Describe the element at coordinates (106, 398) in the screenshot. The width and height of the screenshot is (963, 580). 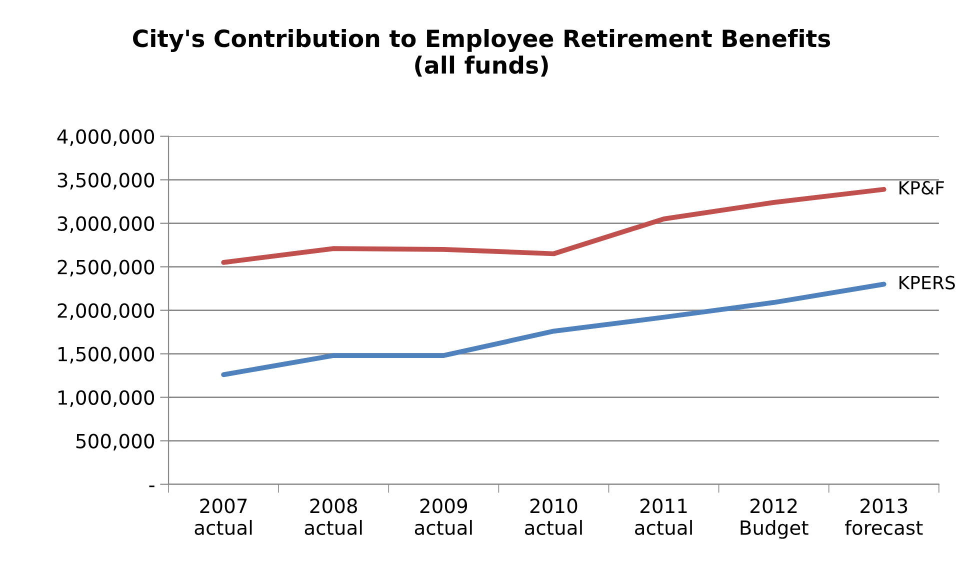
I see `y-tick-label: 1,000,000` at that location.